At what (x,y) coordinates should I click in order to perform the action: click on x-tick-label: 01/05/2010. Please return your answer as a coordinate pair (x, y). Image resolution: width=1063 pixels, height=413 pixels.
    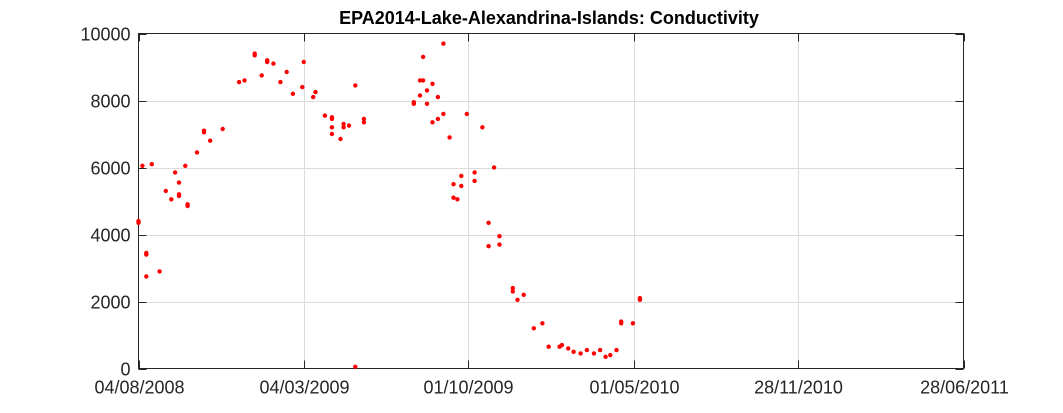
    Looking at the image, I should click on (634, 388).